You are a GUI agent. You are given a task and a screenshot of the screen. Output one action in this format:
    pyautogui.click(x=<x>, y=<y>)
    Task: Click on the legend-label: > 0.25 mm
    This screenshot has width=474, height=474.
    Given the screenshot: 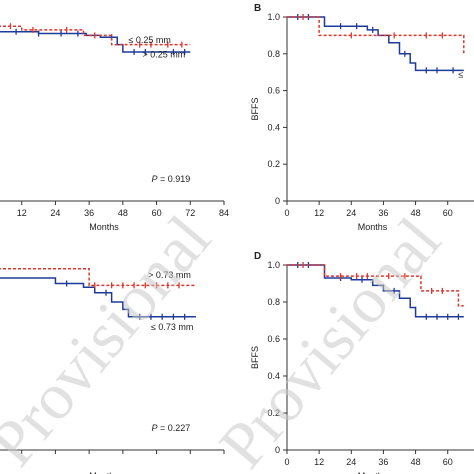 What is the action you would take?
    pyautogui.click(x=164, y=54)
    